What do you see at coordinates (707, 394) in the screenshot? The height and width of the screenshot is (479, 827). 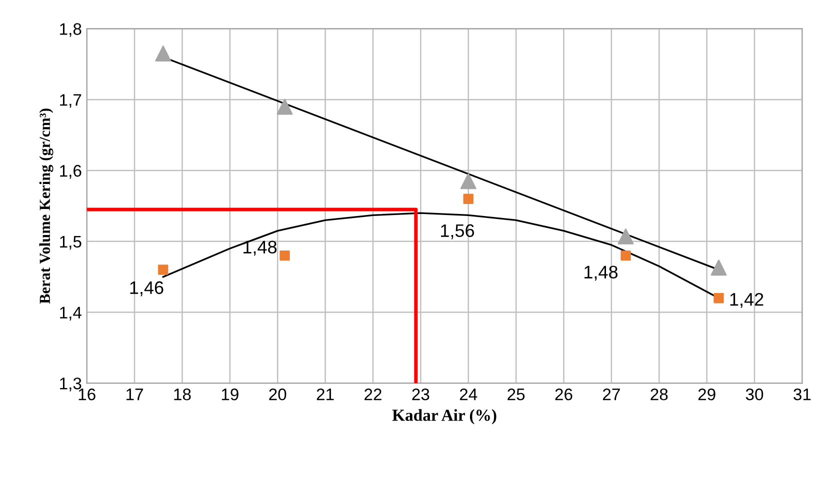 I see `x-tick-label: 29` at bounding box center [707, 394].